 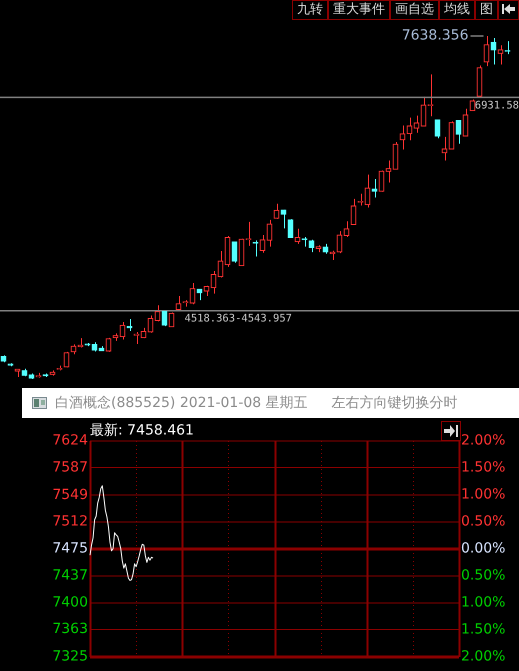 I want to click on y-tick-label: 7437, so click(x=70, y=576).